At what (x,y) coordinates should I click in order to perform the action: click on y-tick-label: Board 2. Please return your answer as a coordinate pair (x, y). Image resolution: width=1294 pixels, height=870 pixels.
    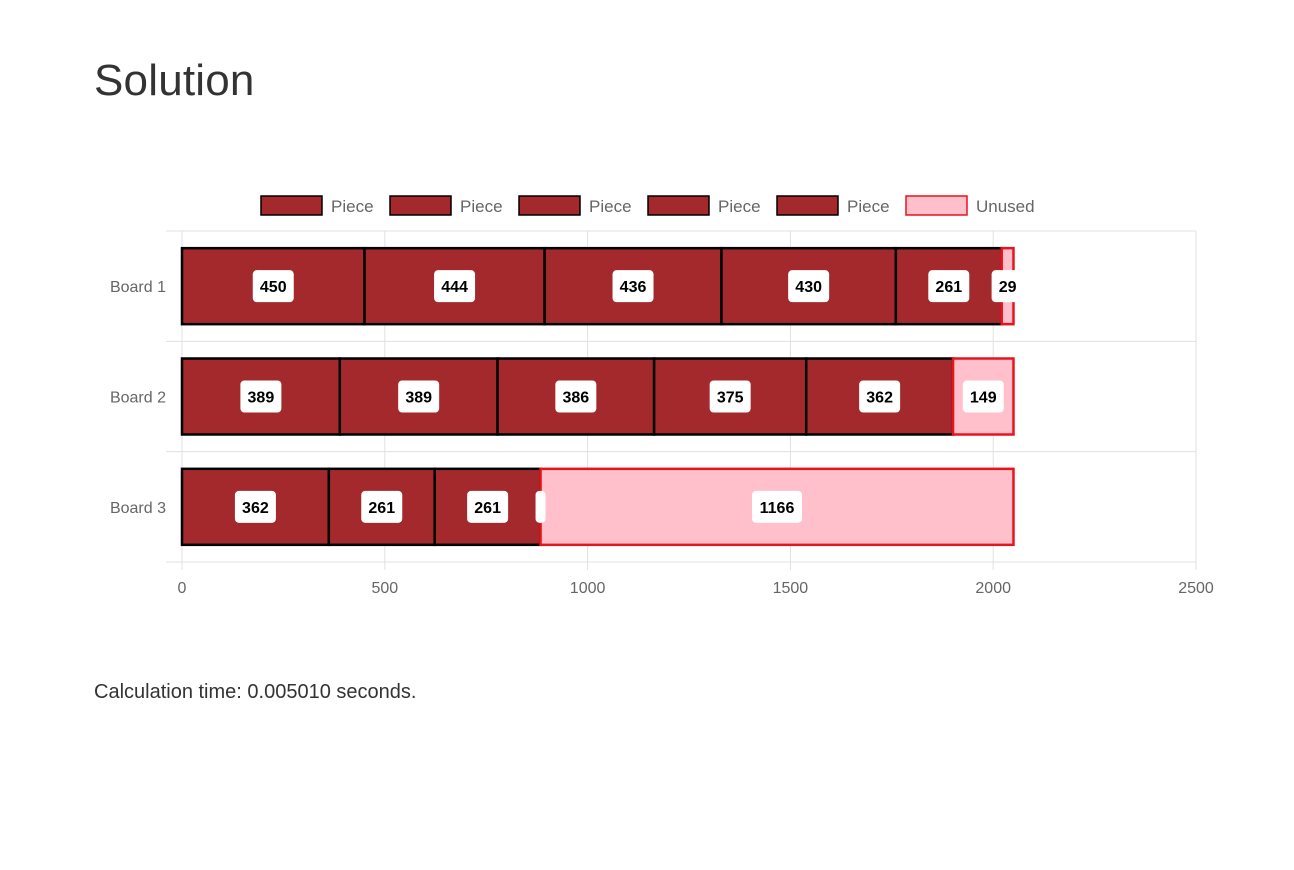
    Looking at the image, I should click on (138, 398).